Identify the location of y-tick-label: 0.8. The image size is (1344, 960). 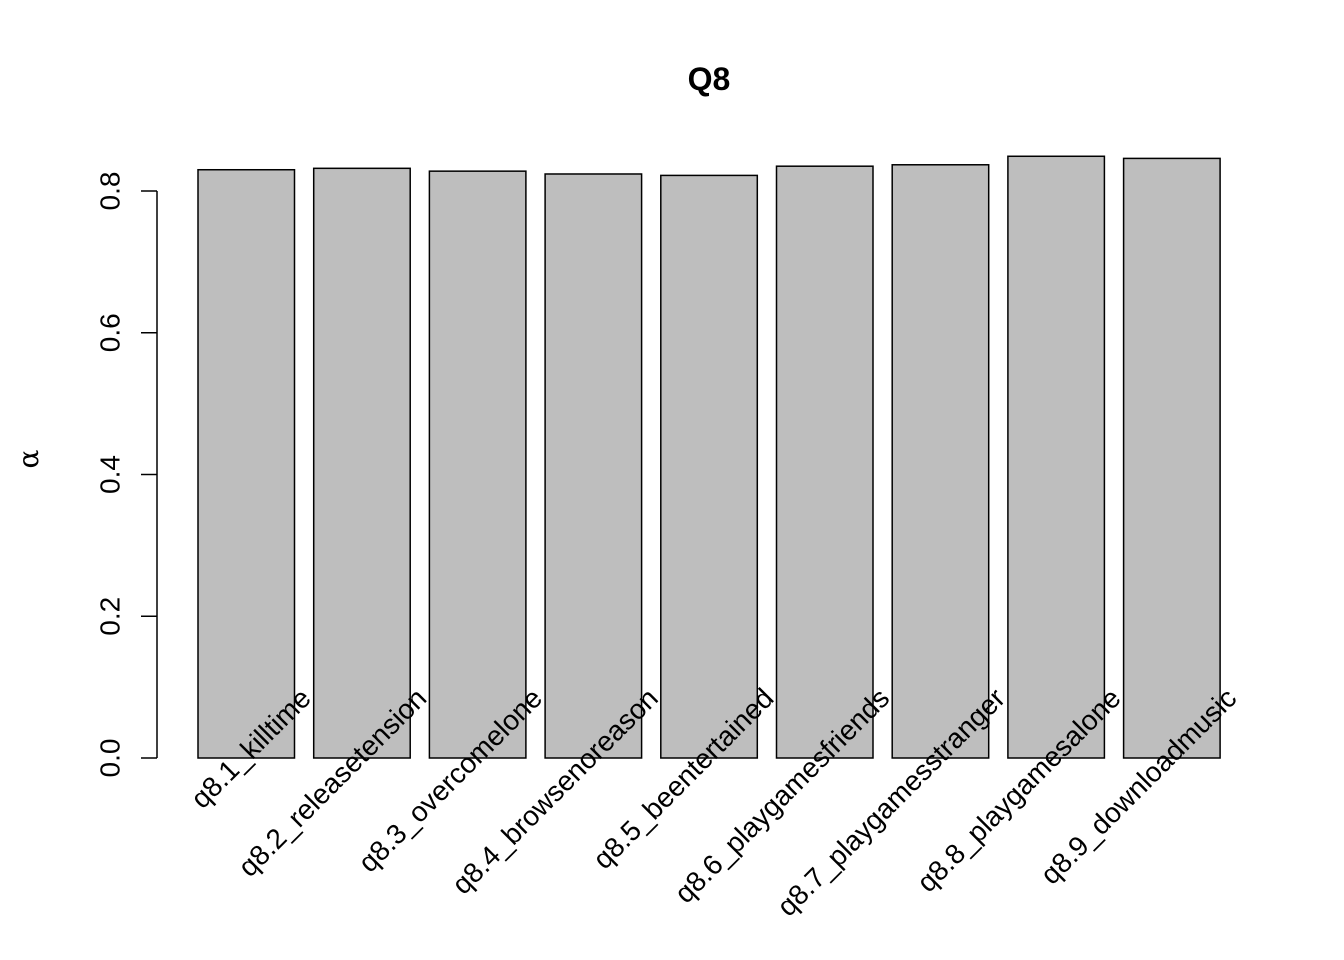
(109, 191).